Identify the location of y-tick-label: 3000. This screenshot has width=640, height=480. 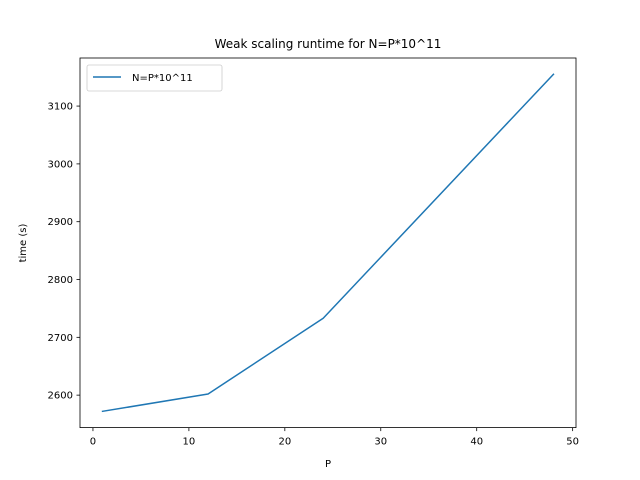
(60, 164).